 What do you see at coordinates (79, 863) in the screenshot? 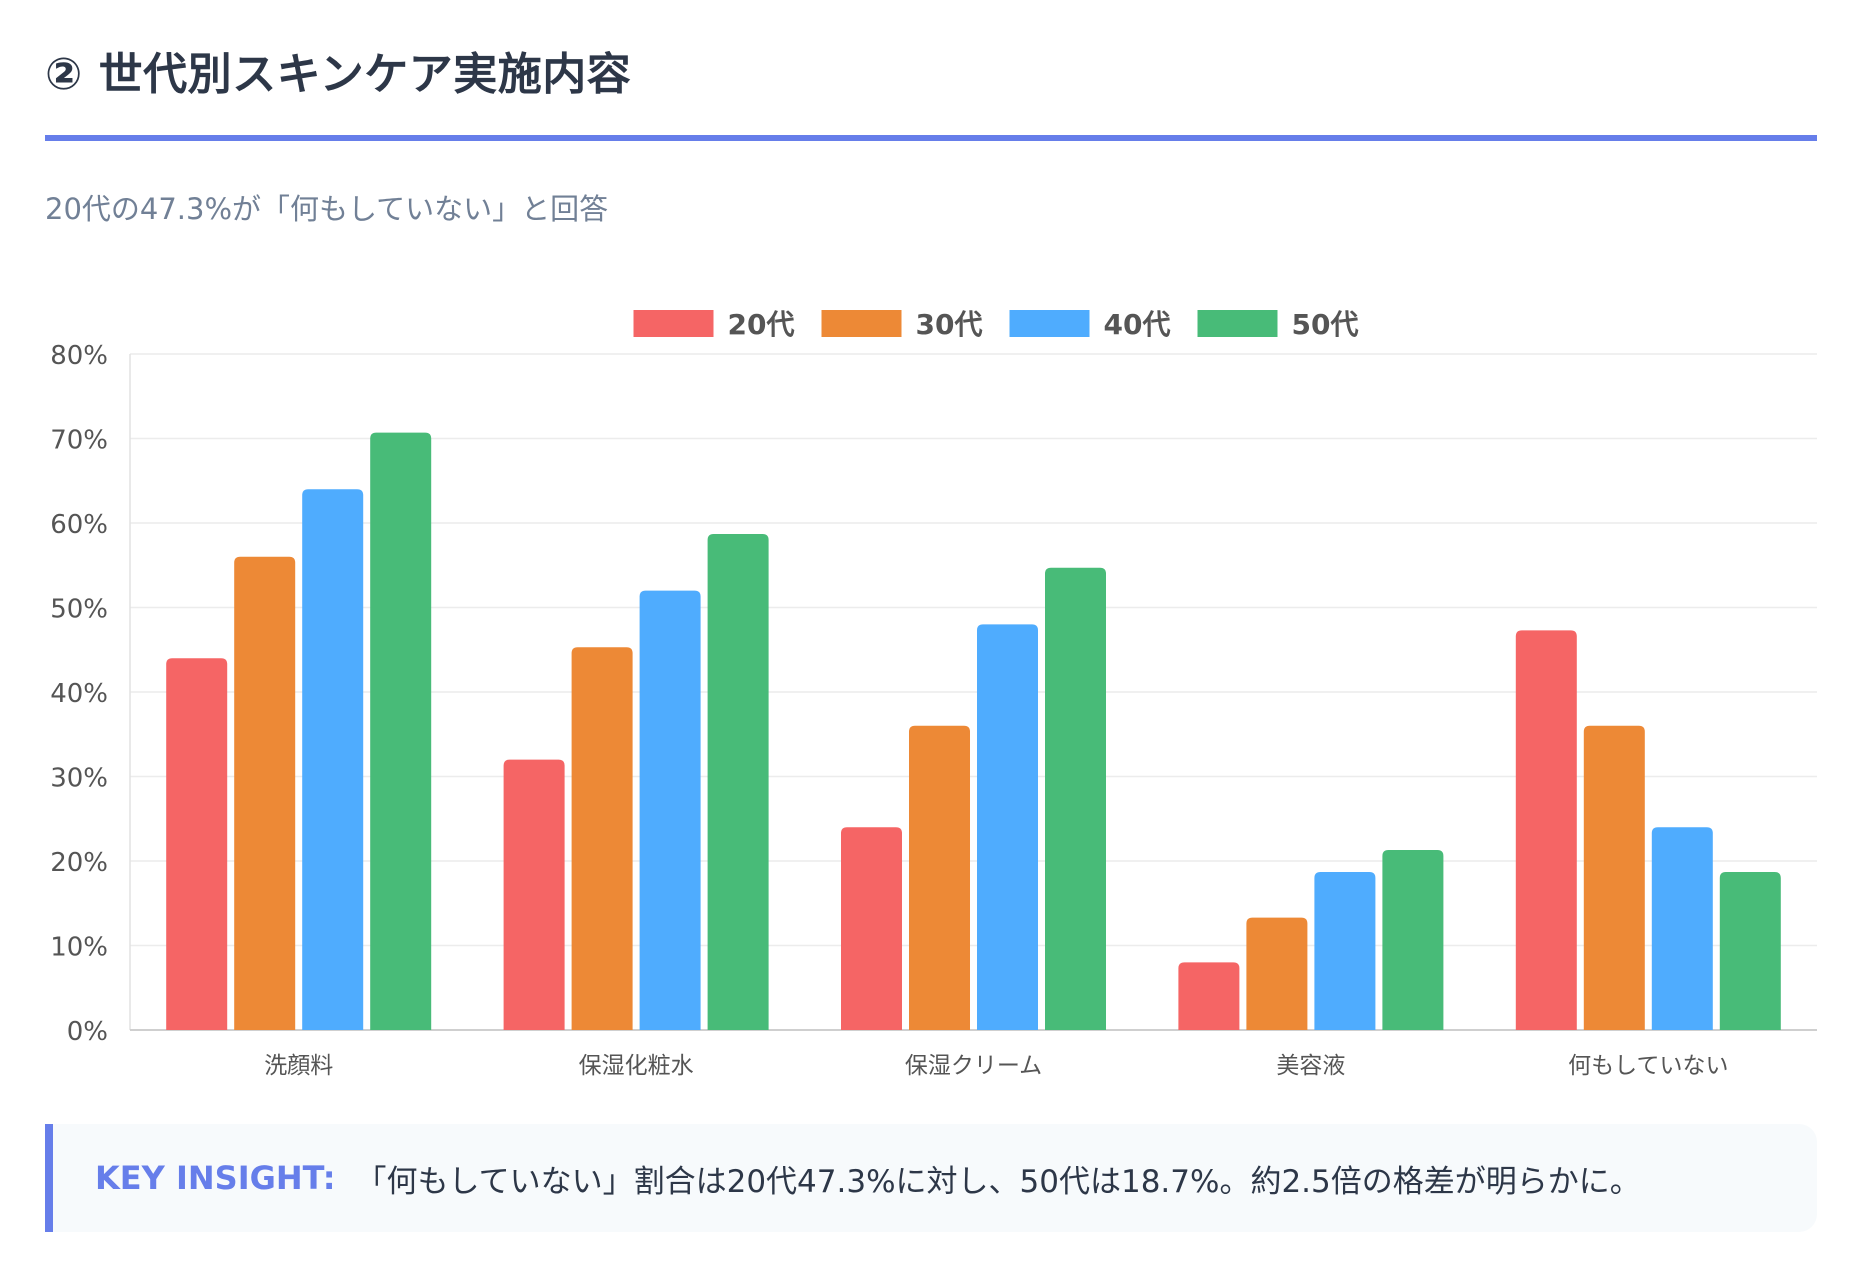
I see `y-tick-label: 20%` at bounding box center [79, 863].